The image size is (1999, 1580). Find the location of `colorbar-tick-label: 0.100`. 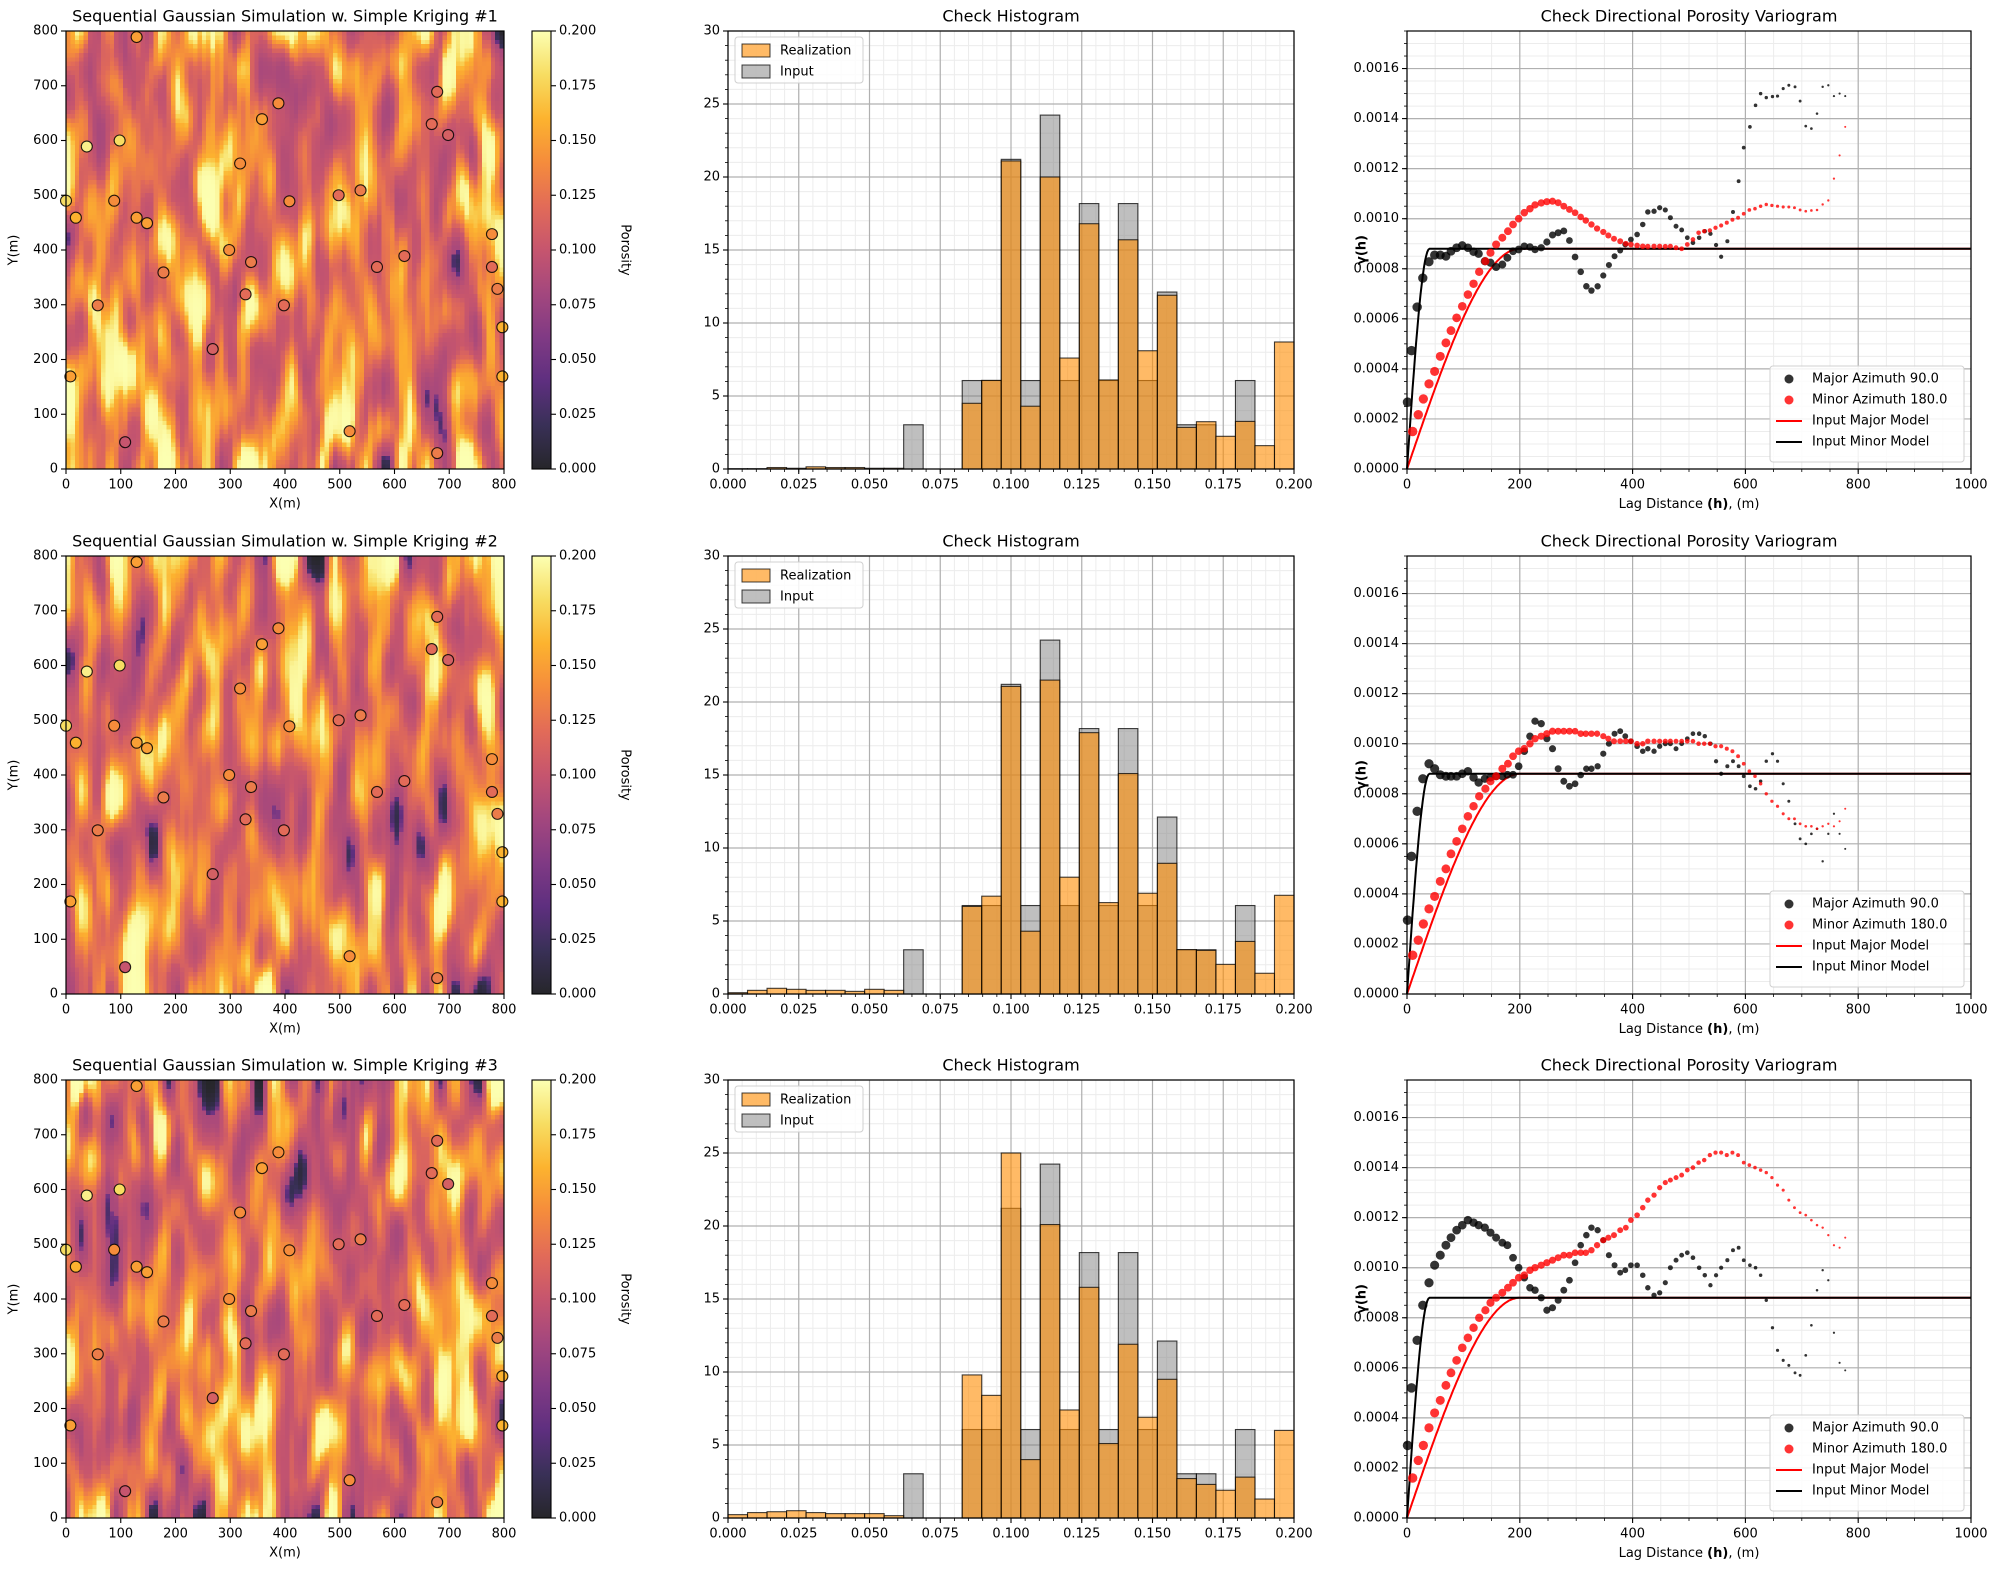

colorbar-tick-label: 0.100 is located at coordinates (577, 1299).